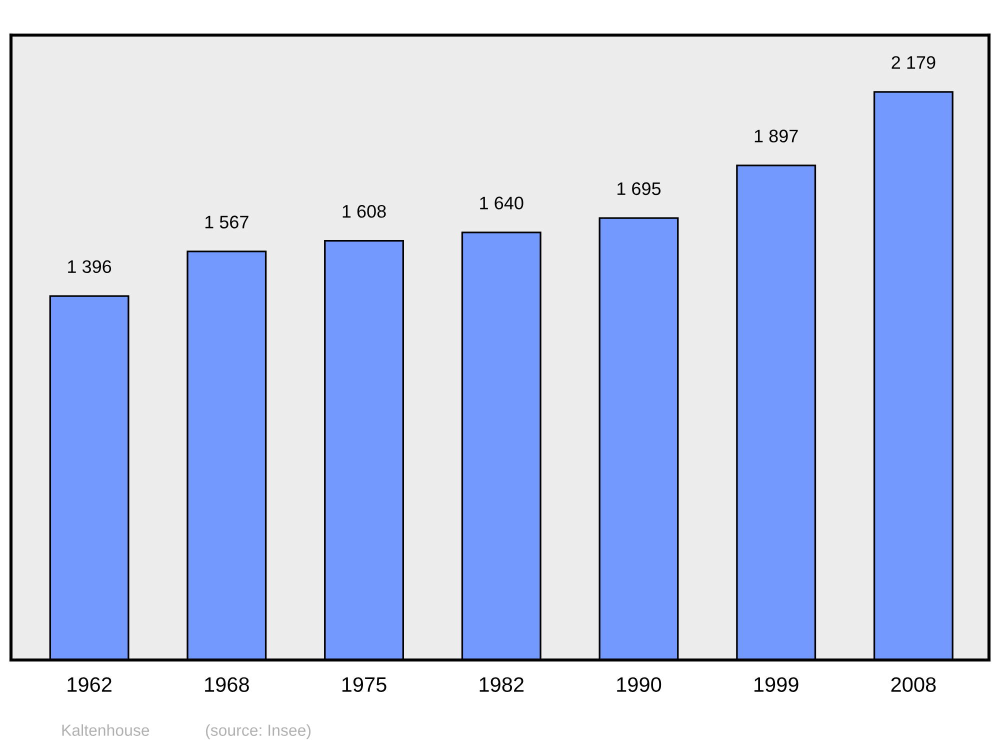 The width and height of the screenshot is (1000, 747). Describe the element at coordinates (90, 267) in the screenshot. I see `data-label: 1 396` at that location.